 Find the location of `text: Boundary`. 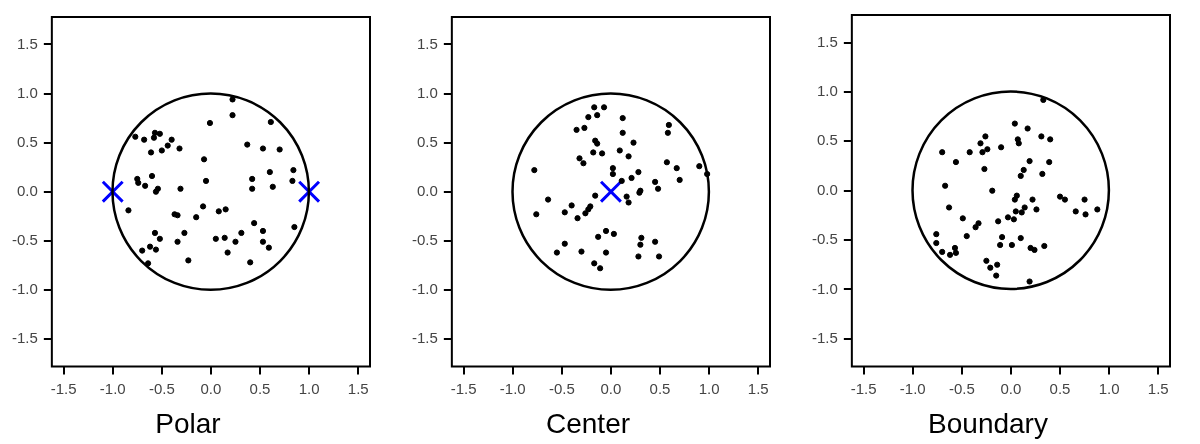

text: Boundary is located at coordinates (988, 423).